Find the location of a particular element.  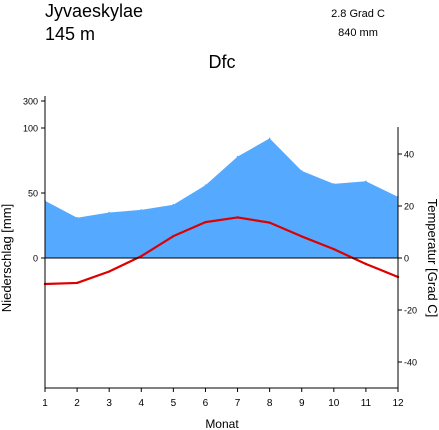

y-left-tick-label: 0 is located at coordinates (35, 259).